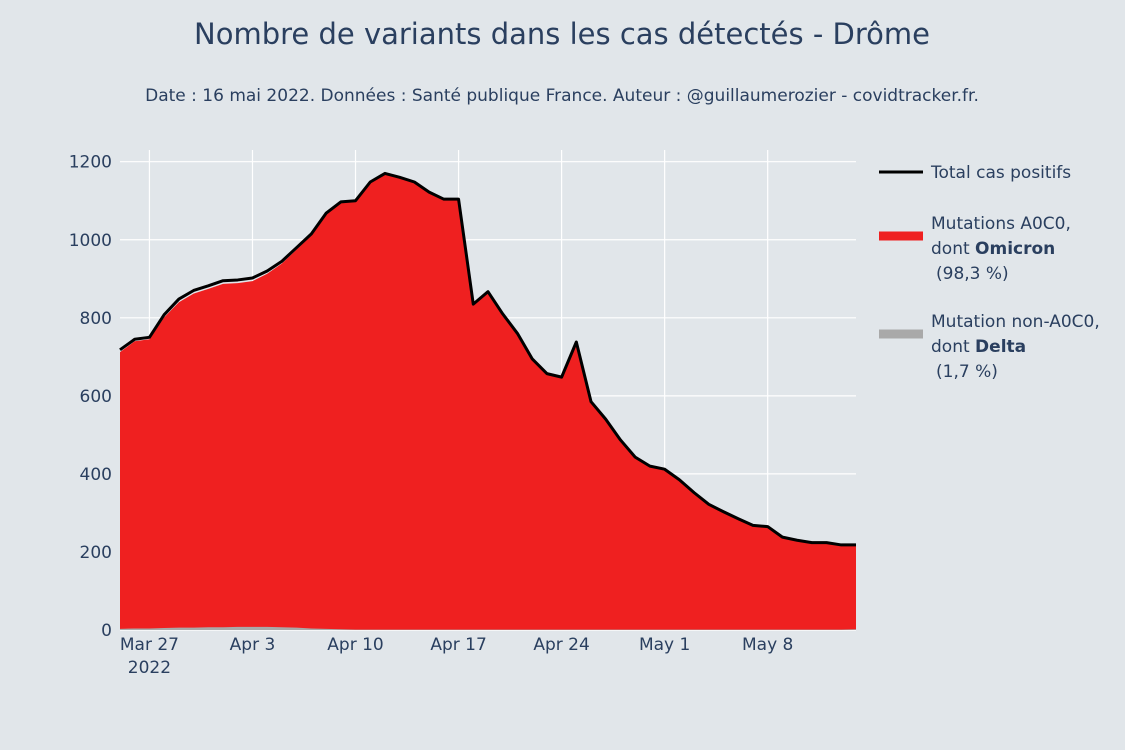 The image size is (1125, 750). I want to click on x-tick-label: Apr 24, so click(561, 645).